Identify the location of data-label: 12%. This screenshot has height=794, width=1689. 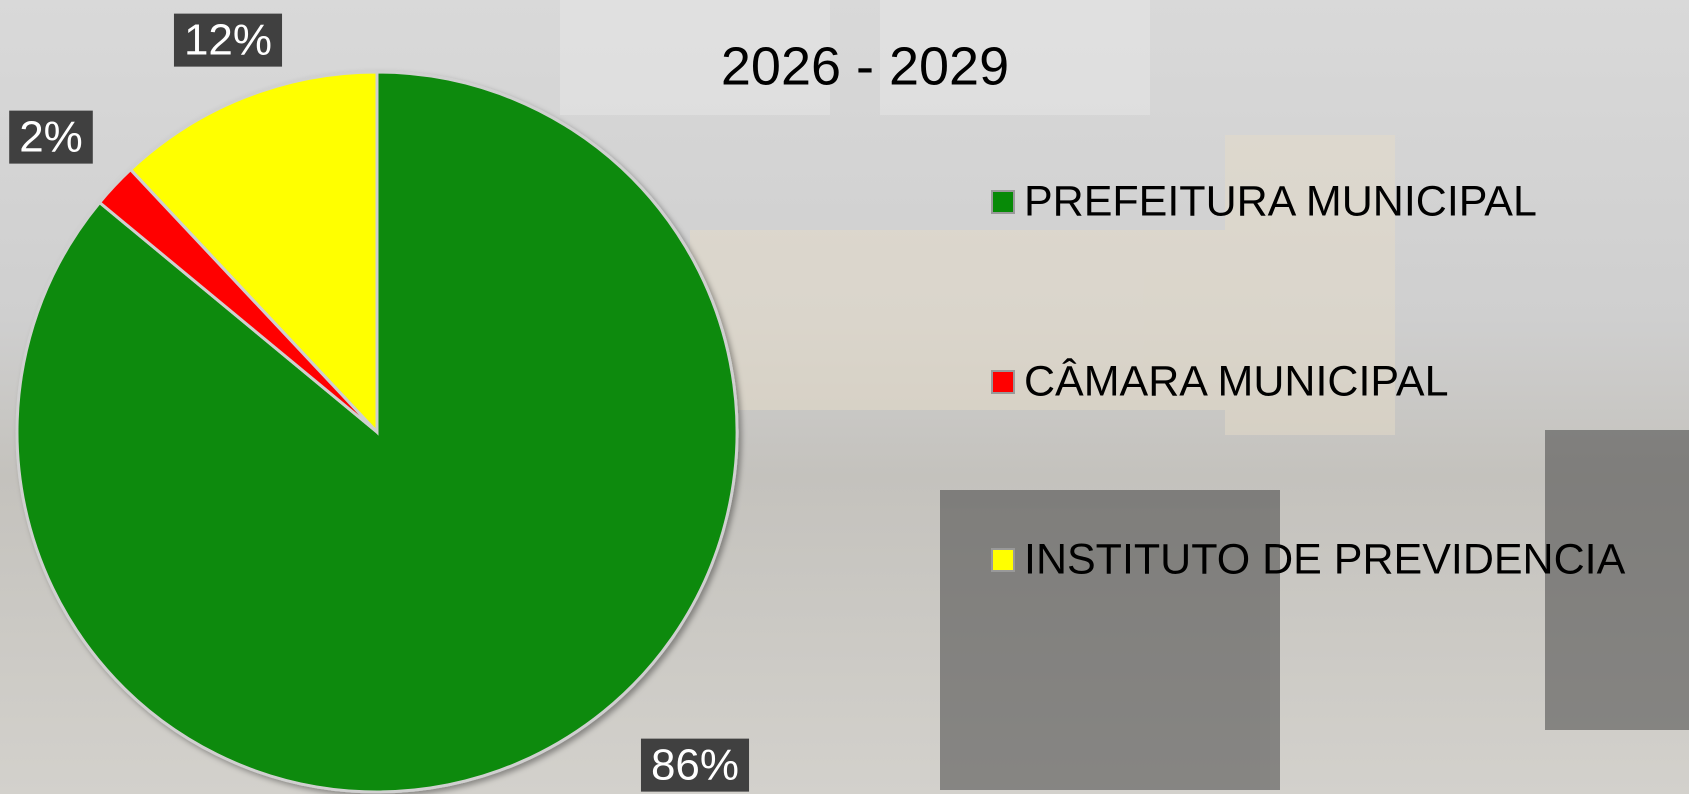
(228, 40).